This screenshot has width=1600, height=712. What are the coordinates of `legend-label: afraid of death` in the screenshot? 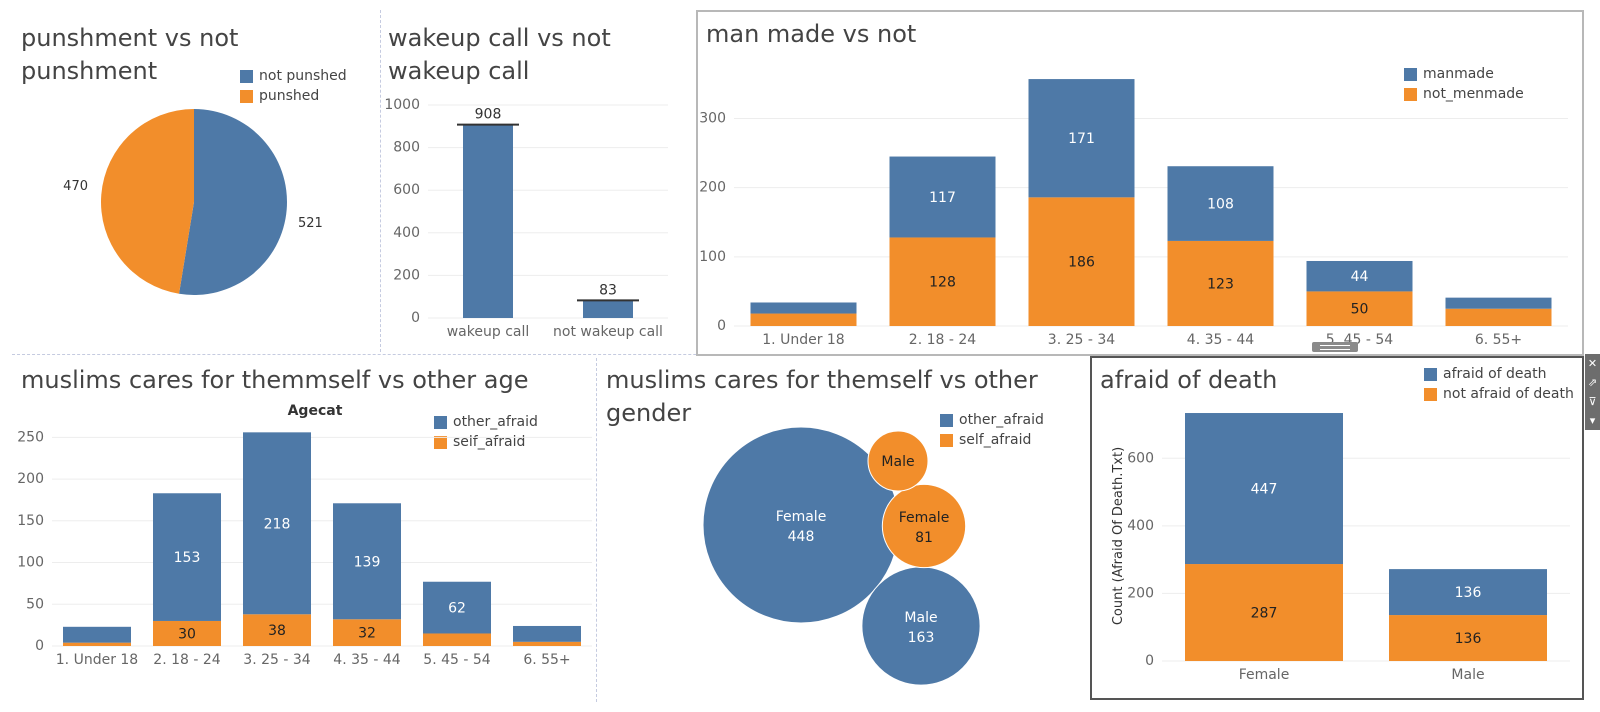 It's located at (1495, 374).